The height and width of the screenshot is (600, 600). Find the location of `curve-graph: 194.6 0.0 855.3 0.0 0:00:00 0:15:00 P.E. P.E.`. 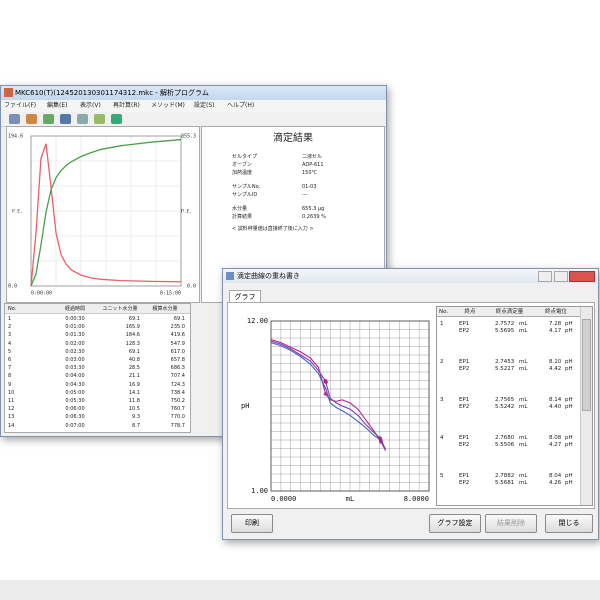

curve-graph: 194.6 0.0 855.3 0.0 0:00:00 0:15:00 P.E. P.E. is located at coordinates (102, 215).